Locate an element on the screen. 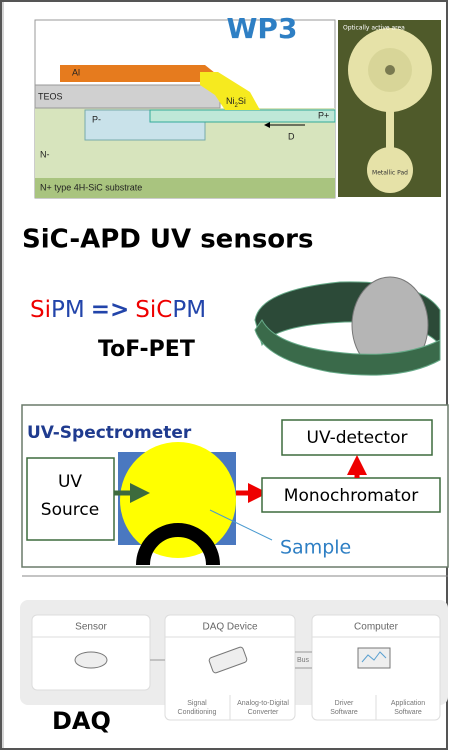 The width and height of the screenshot is (450, 751). label: Optically active area is located at coordinates (374, 28).